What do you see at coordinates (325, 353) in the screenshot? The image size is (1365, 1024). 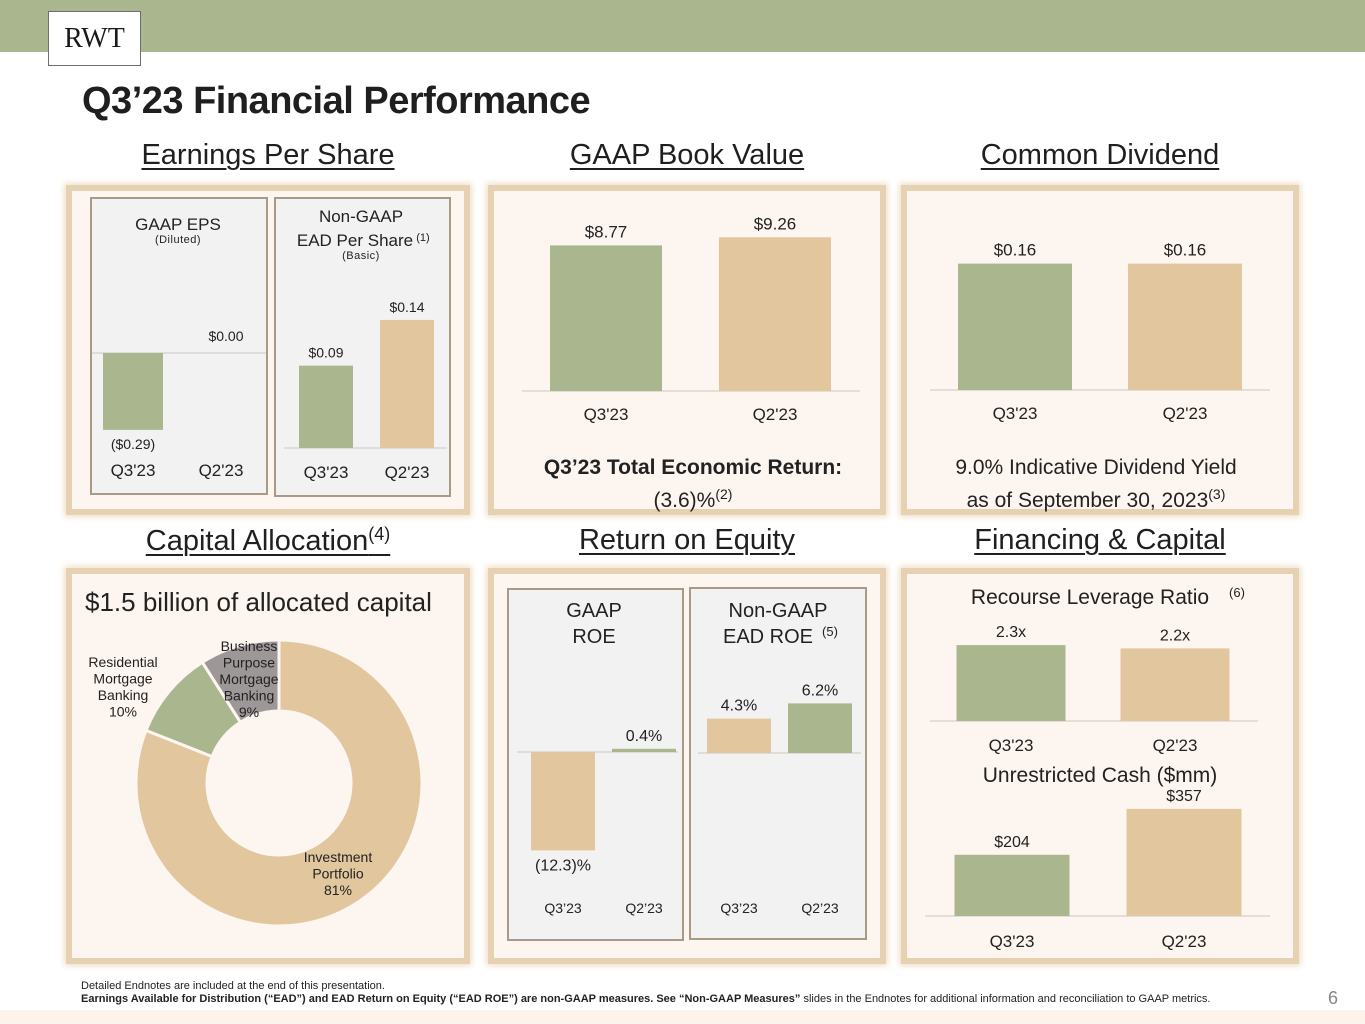 I see `ead_per_share-value-label-0: $0.09` at bounding box center [325, 353].